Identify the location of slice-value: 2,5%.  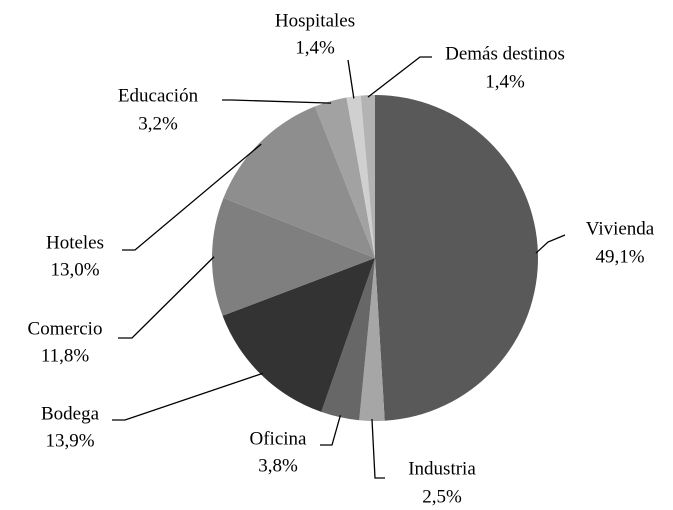
(442, 496).